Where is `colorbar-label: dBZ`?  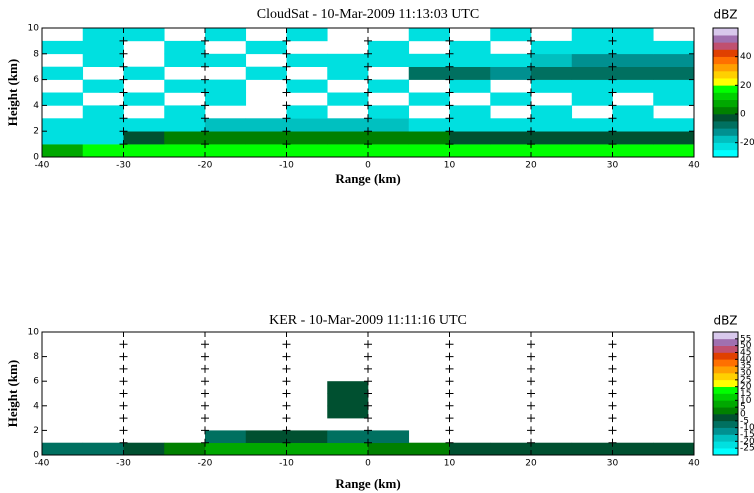
colorbar-label: dBZ is located at coordinates (725, 15).